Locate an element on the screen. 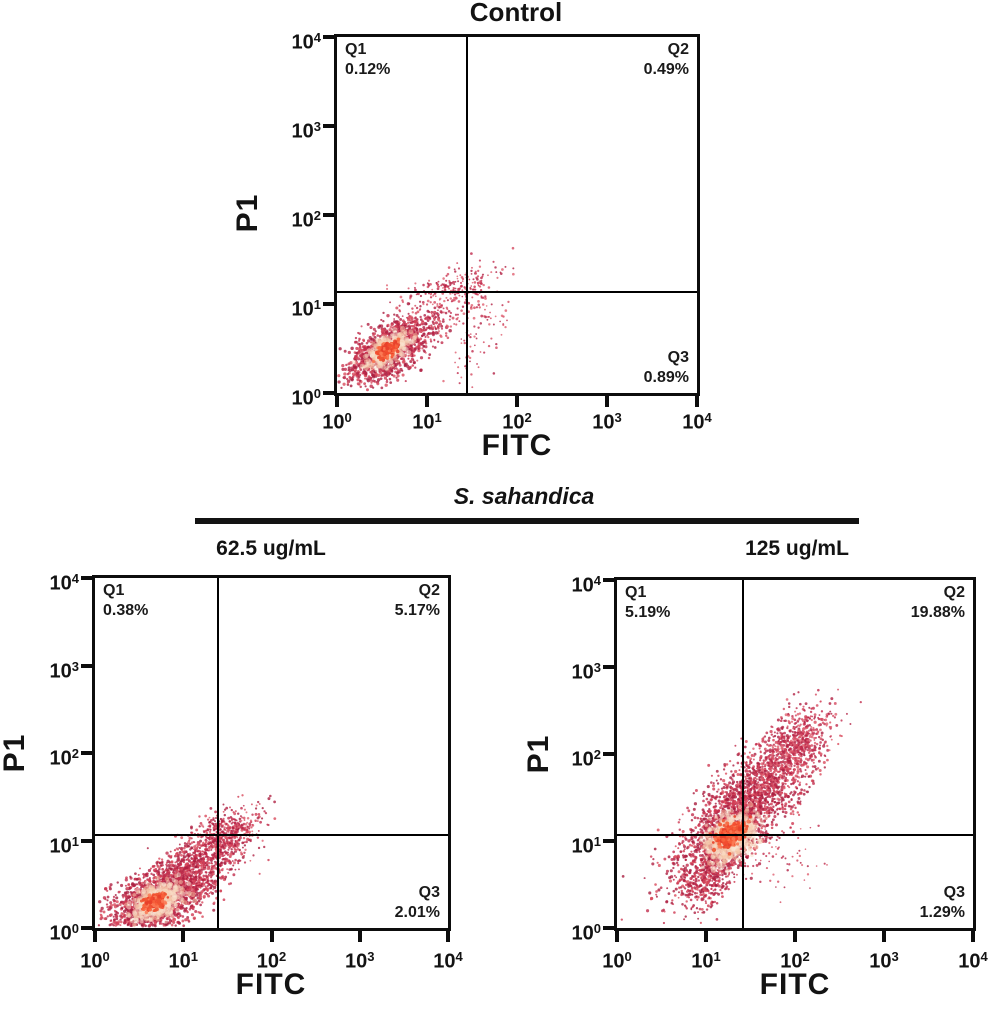 The width and height of the screenshot is (1000, 1013). quadrant-percentage: 1.29% is located at coordinates (942, 912).